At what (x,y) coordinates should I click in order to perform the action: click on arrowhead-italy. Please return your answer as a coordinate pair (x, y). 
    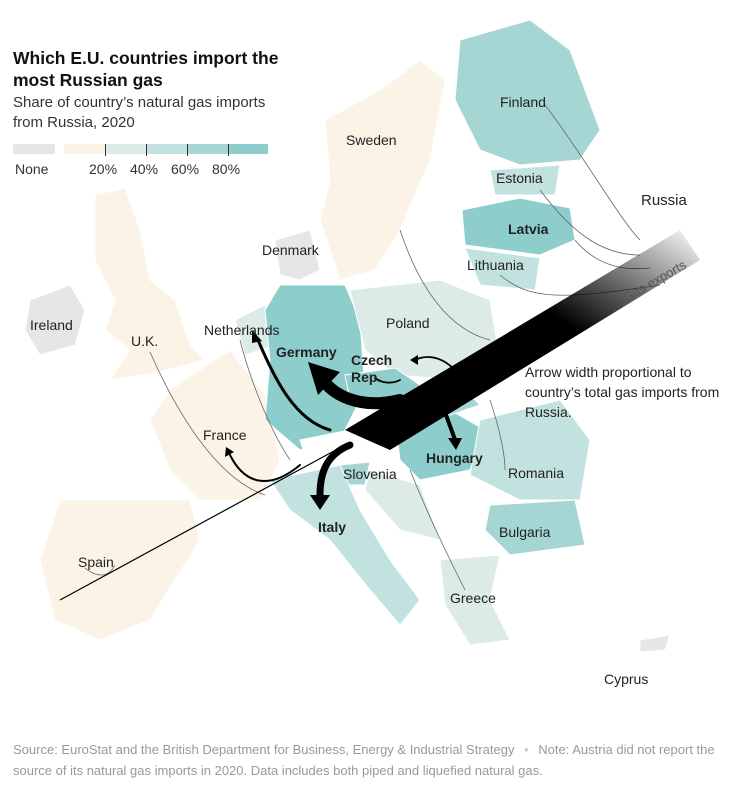
    Looking at the image, I should click on (320, 502).